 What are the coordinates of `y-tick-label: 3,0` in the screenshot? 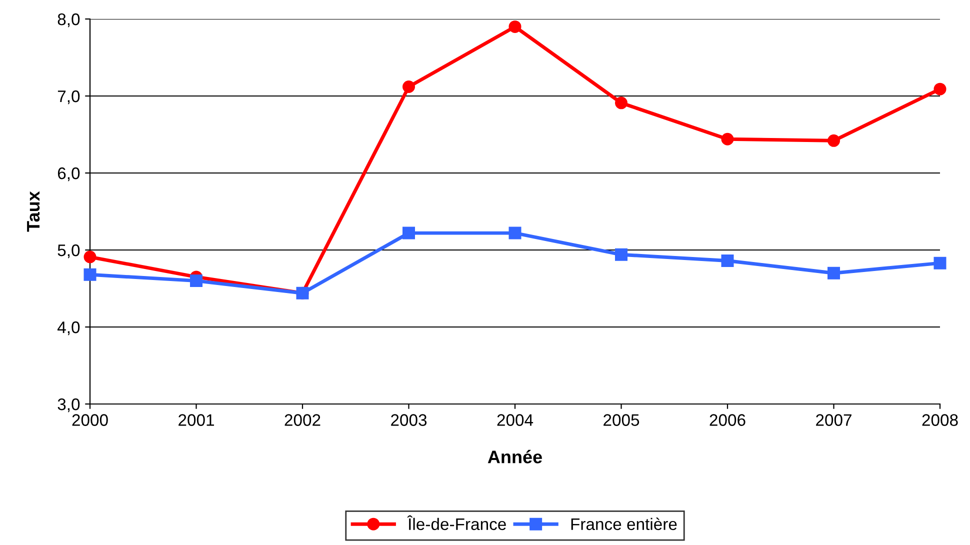 It's located at (69, 405).